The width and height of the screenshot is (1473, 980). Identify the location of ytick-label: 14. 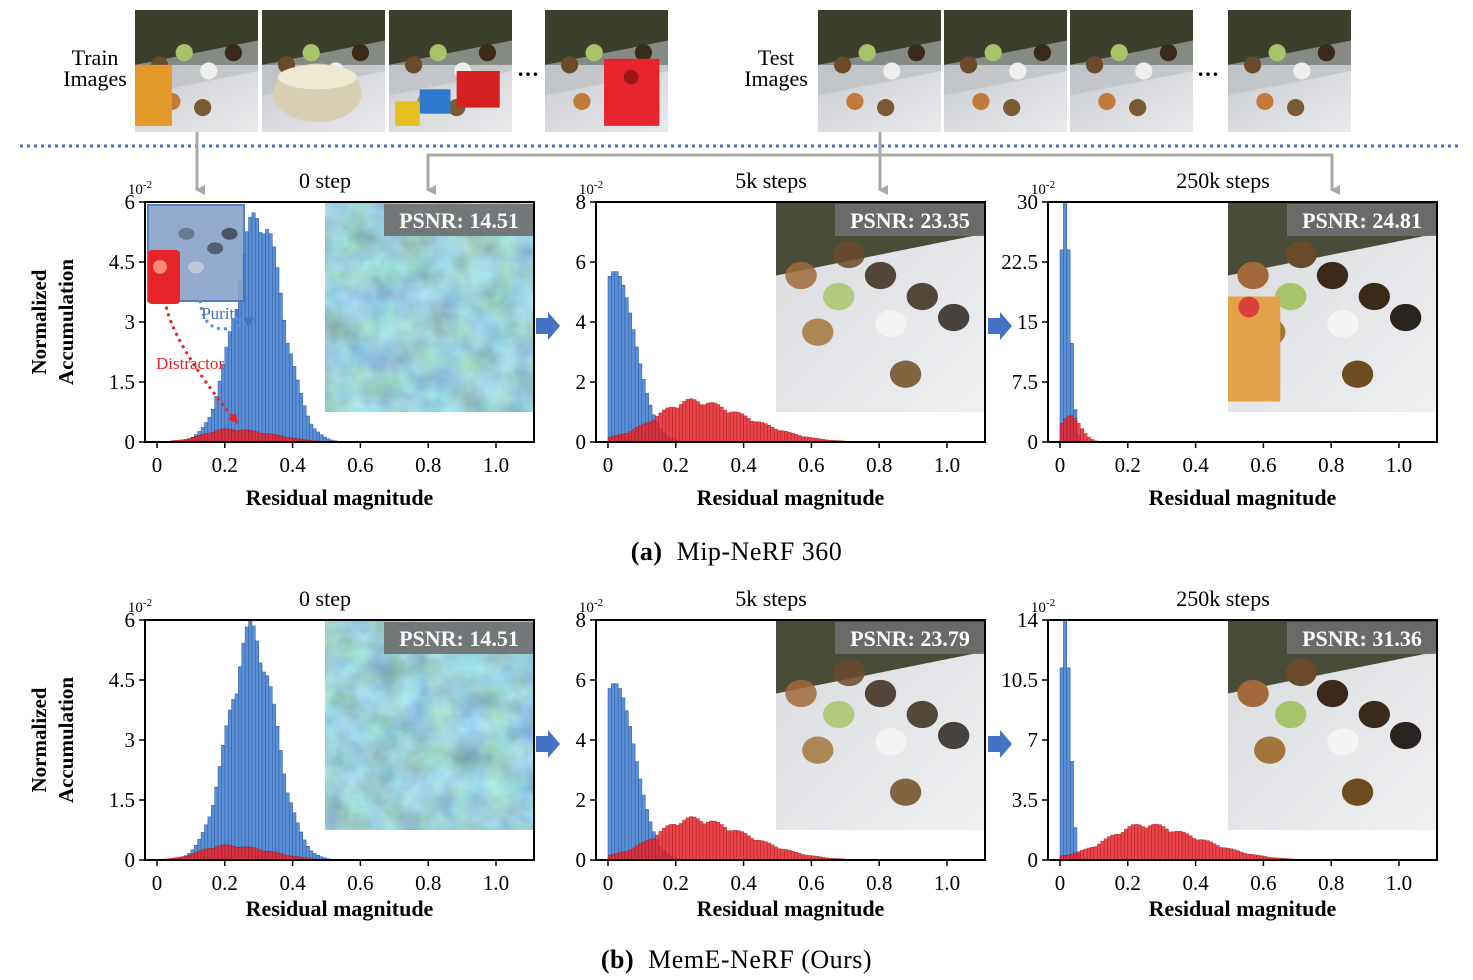
(1028, 620).